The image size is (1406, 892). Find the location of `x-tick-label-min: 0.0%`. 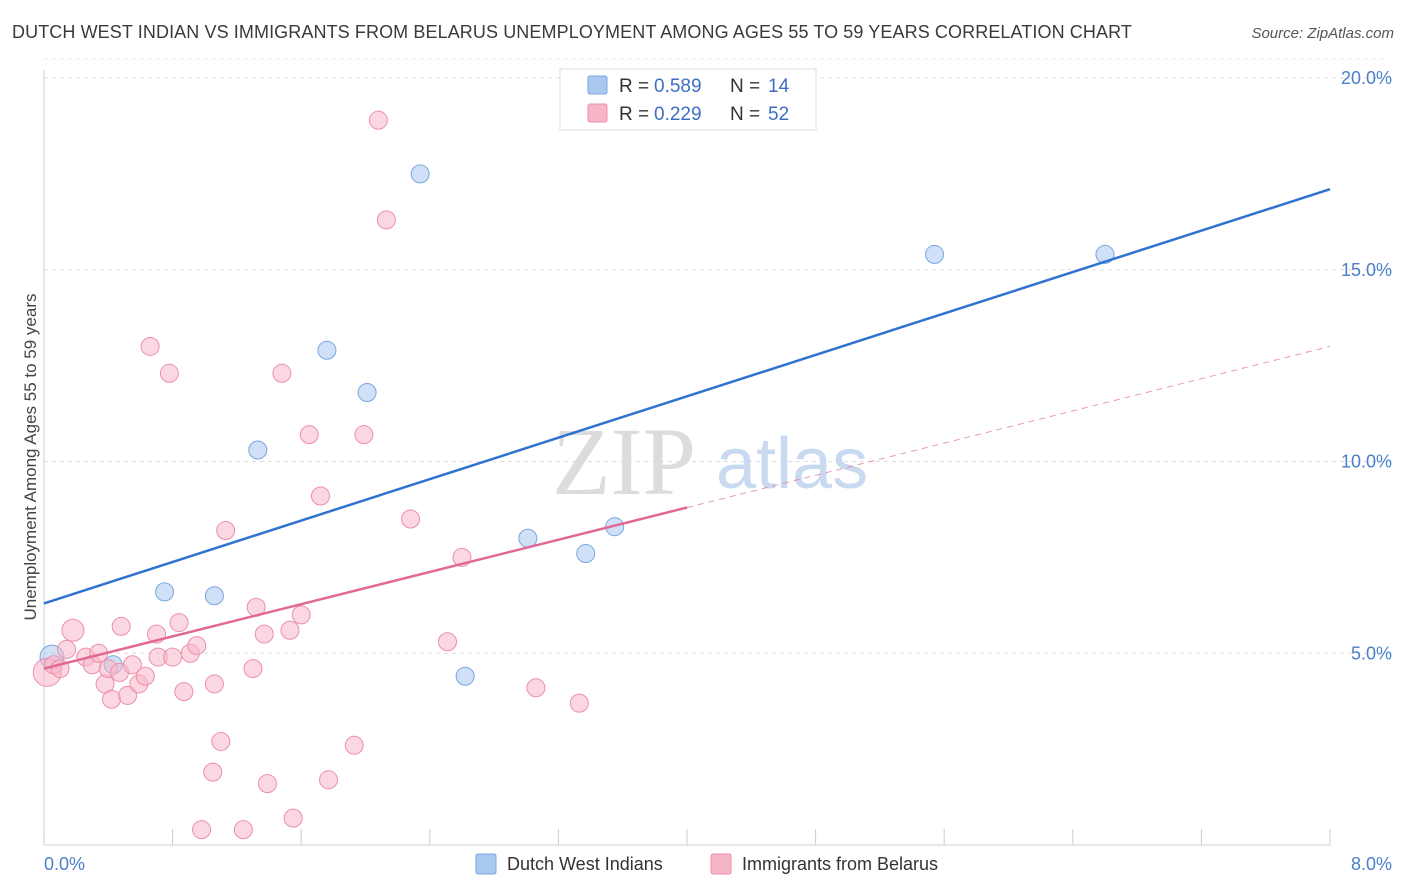

x-tick-label-min: 0.0% is located at coordinates (64, 864).